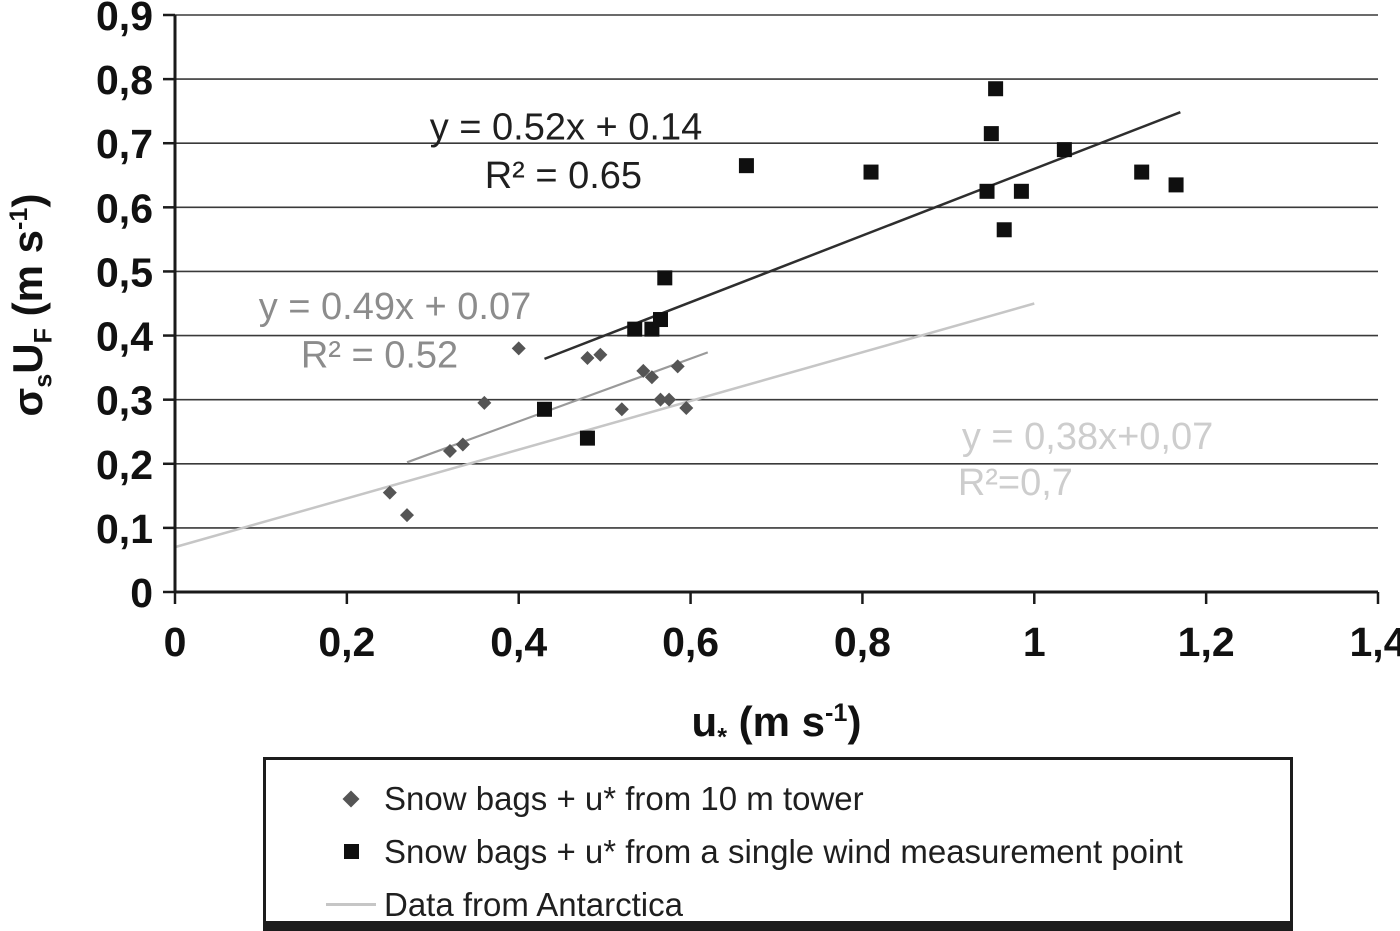  Describe the element at coordinates (379, 356) in the screenshot. I see `equation-annotation: R² = 0.52` at that location.